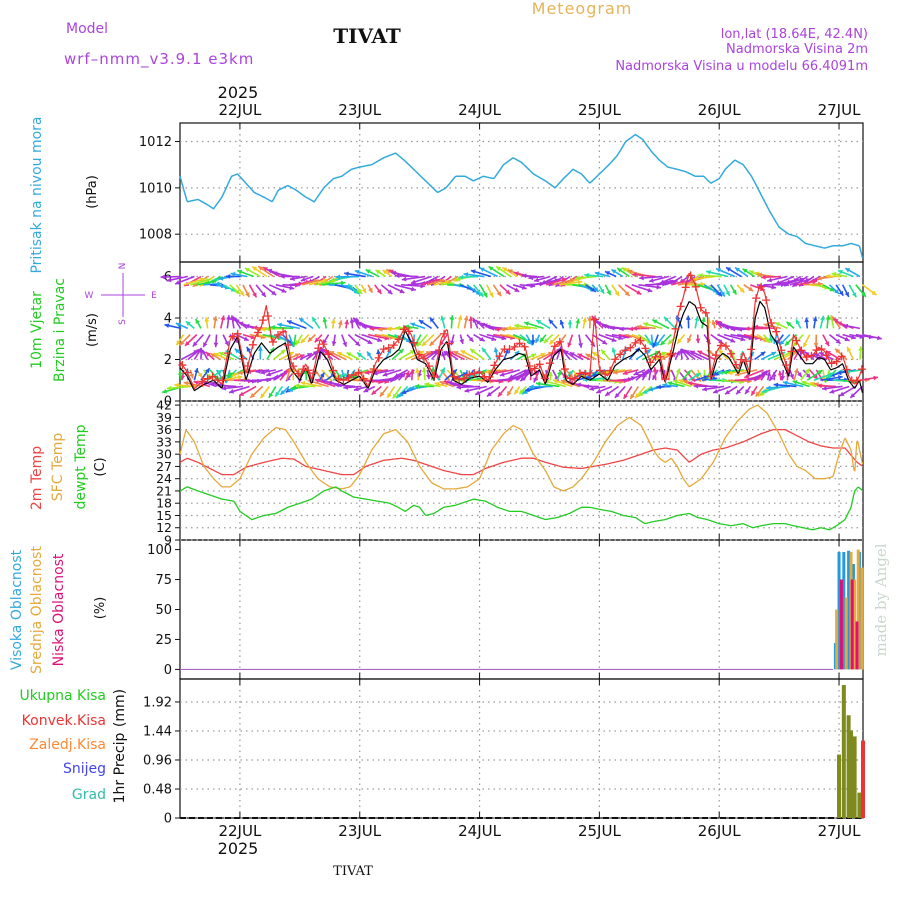 The image size is (900, 900). What do you see at coordinates (168, 540) in the screenshot?
I see `y-tick-label: 9` at bounding box center [168, 540].